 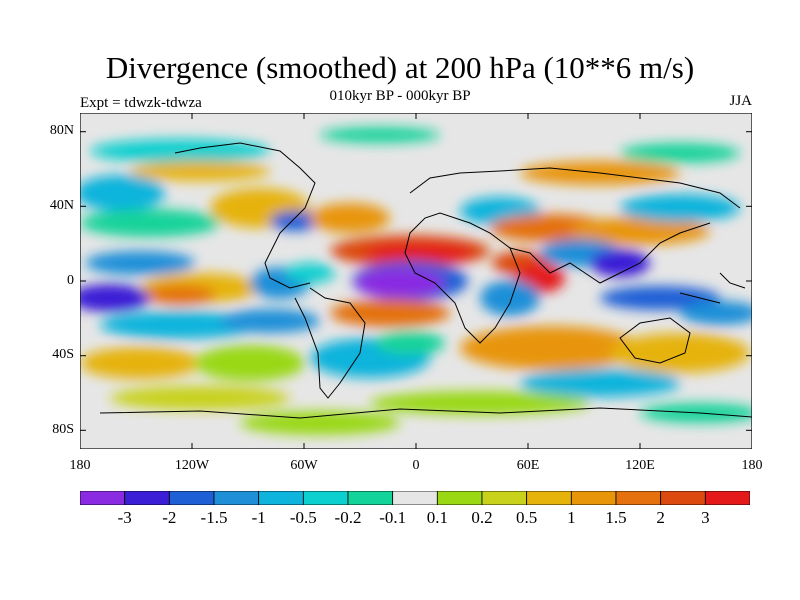 I want to click on lat-label: 40N, so click(x=61, y=205).